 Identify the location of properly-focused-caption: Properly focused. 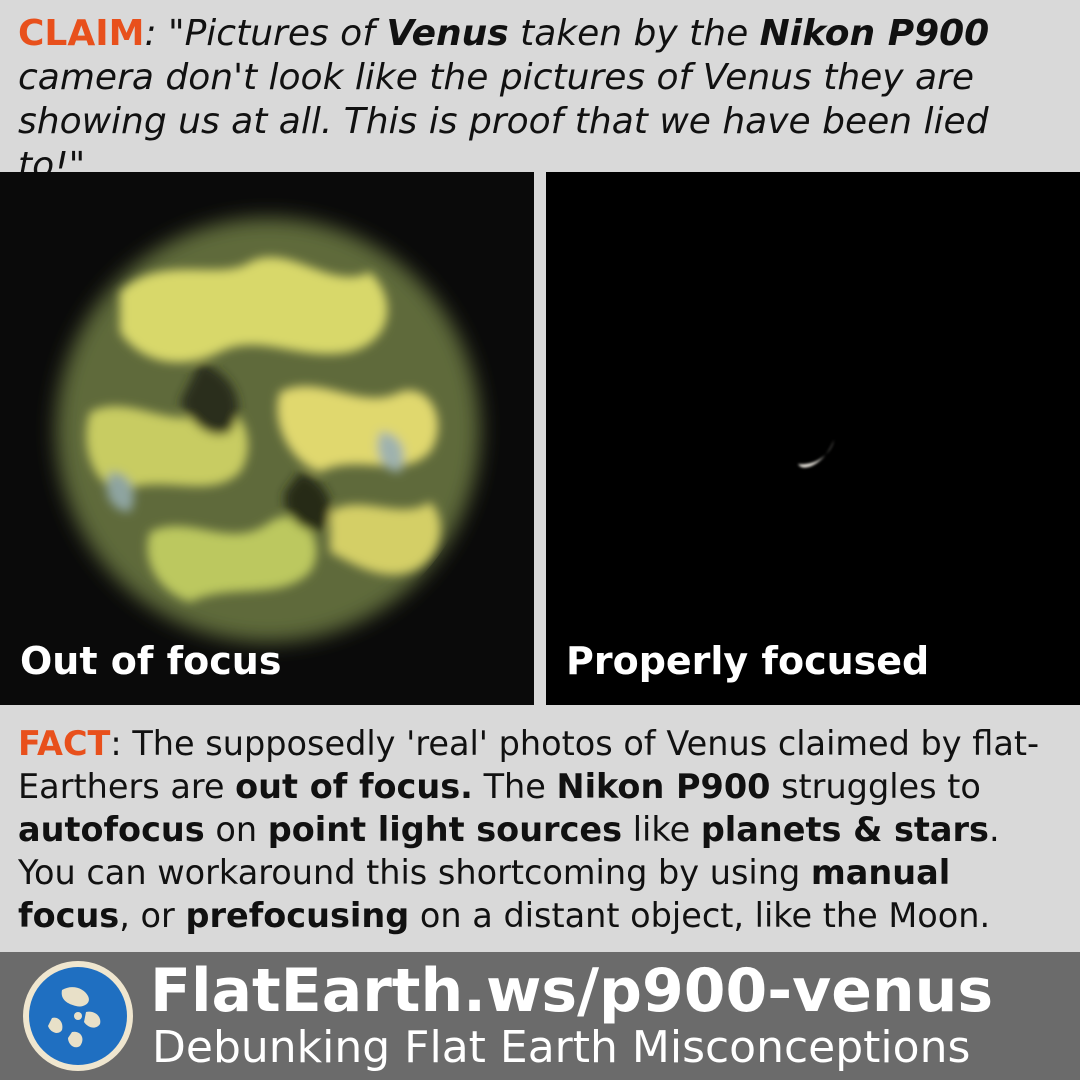
(748, 661).